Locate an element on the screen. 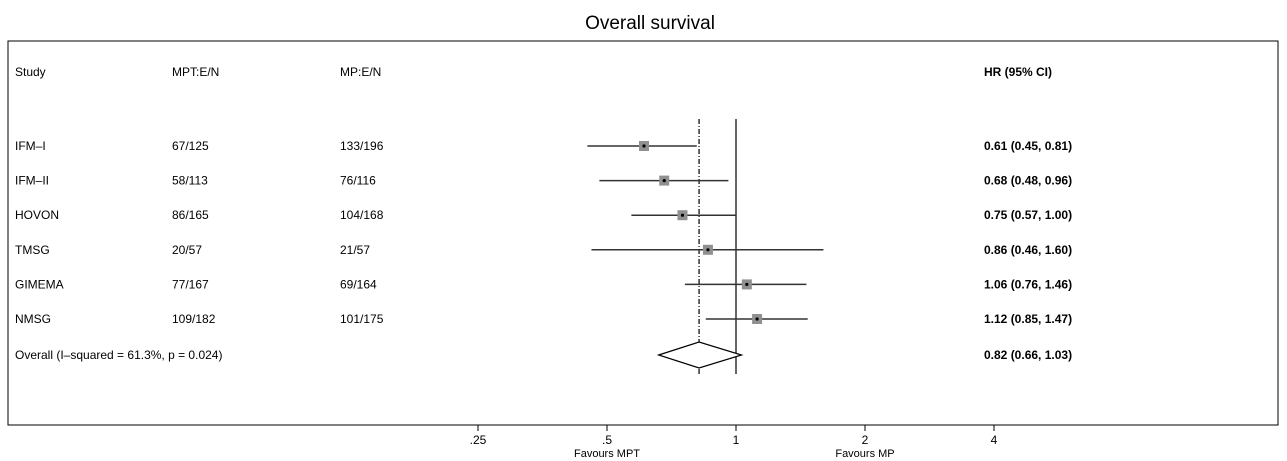 Image resolution: width=1287 pixels, height=461 pixels. mp-events: 104/168 is located at coordinates (362, 215).